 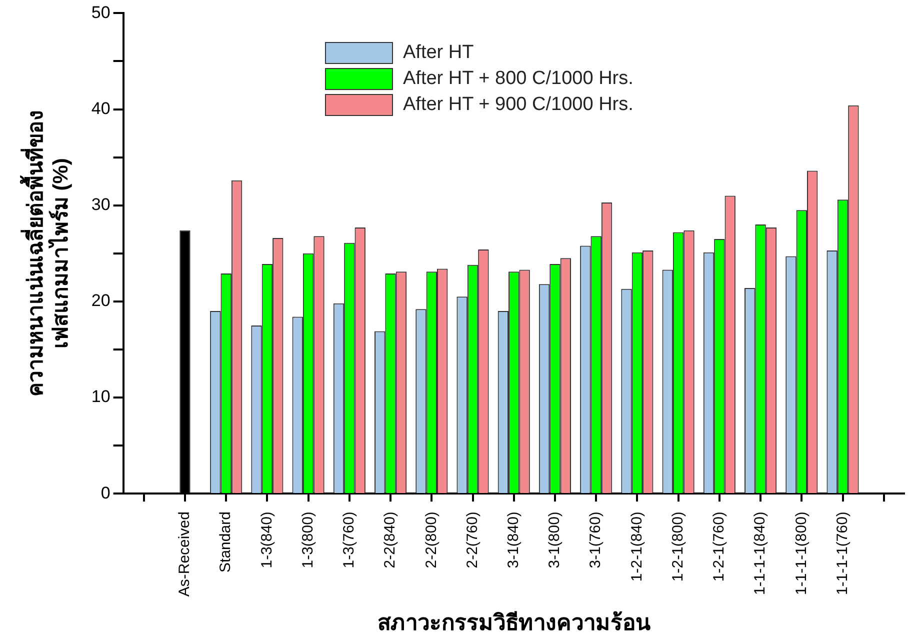 What do you see at coordinates (100, 300) in the screenshot?
I see `y-tick-label: 20` at bounding box center [100, 300].